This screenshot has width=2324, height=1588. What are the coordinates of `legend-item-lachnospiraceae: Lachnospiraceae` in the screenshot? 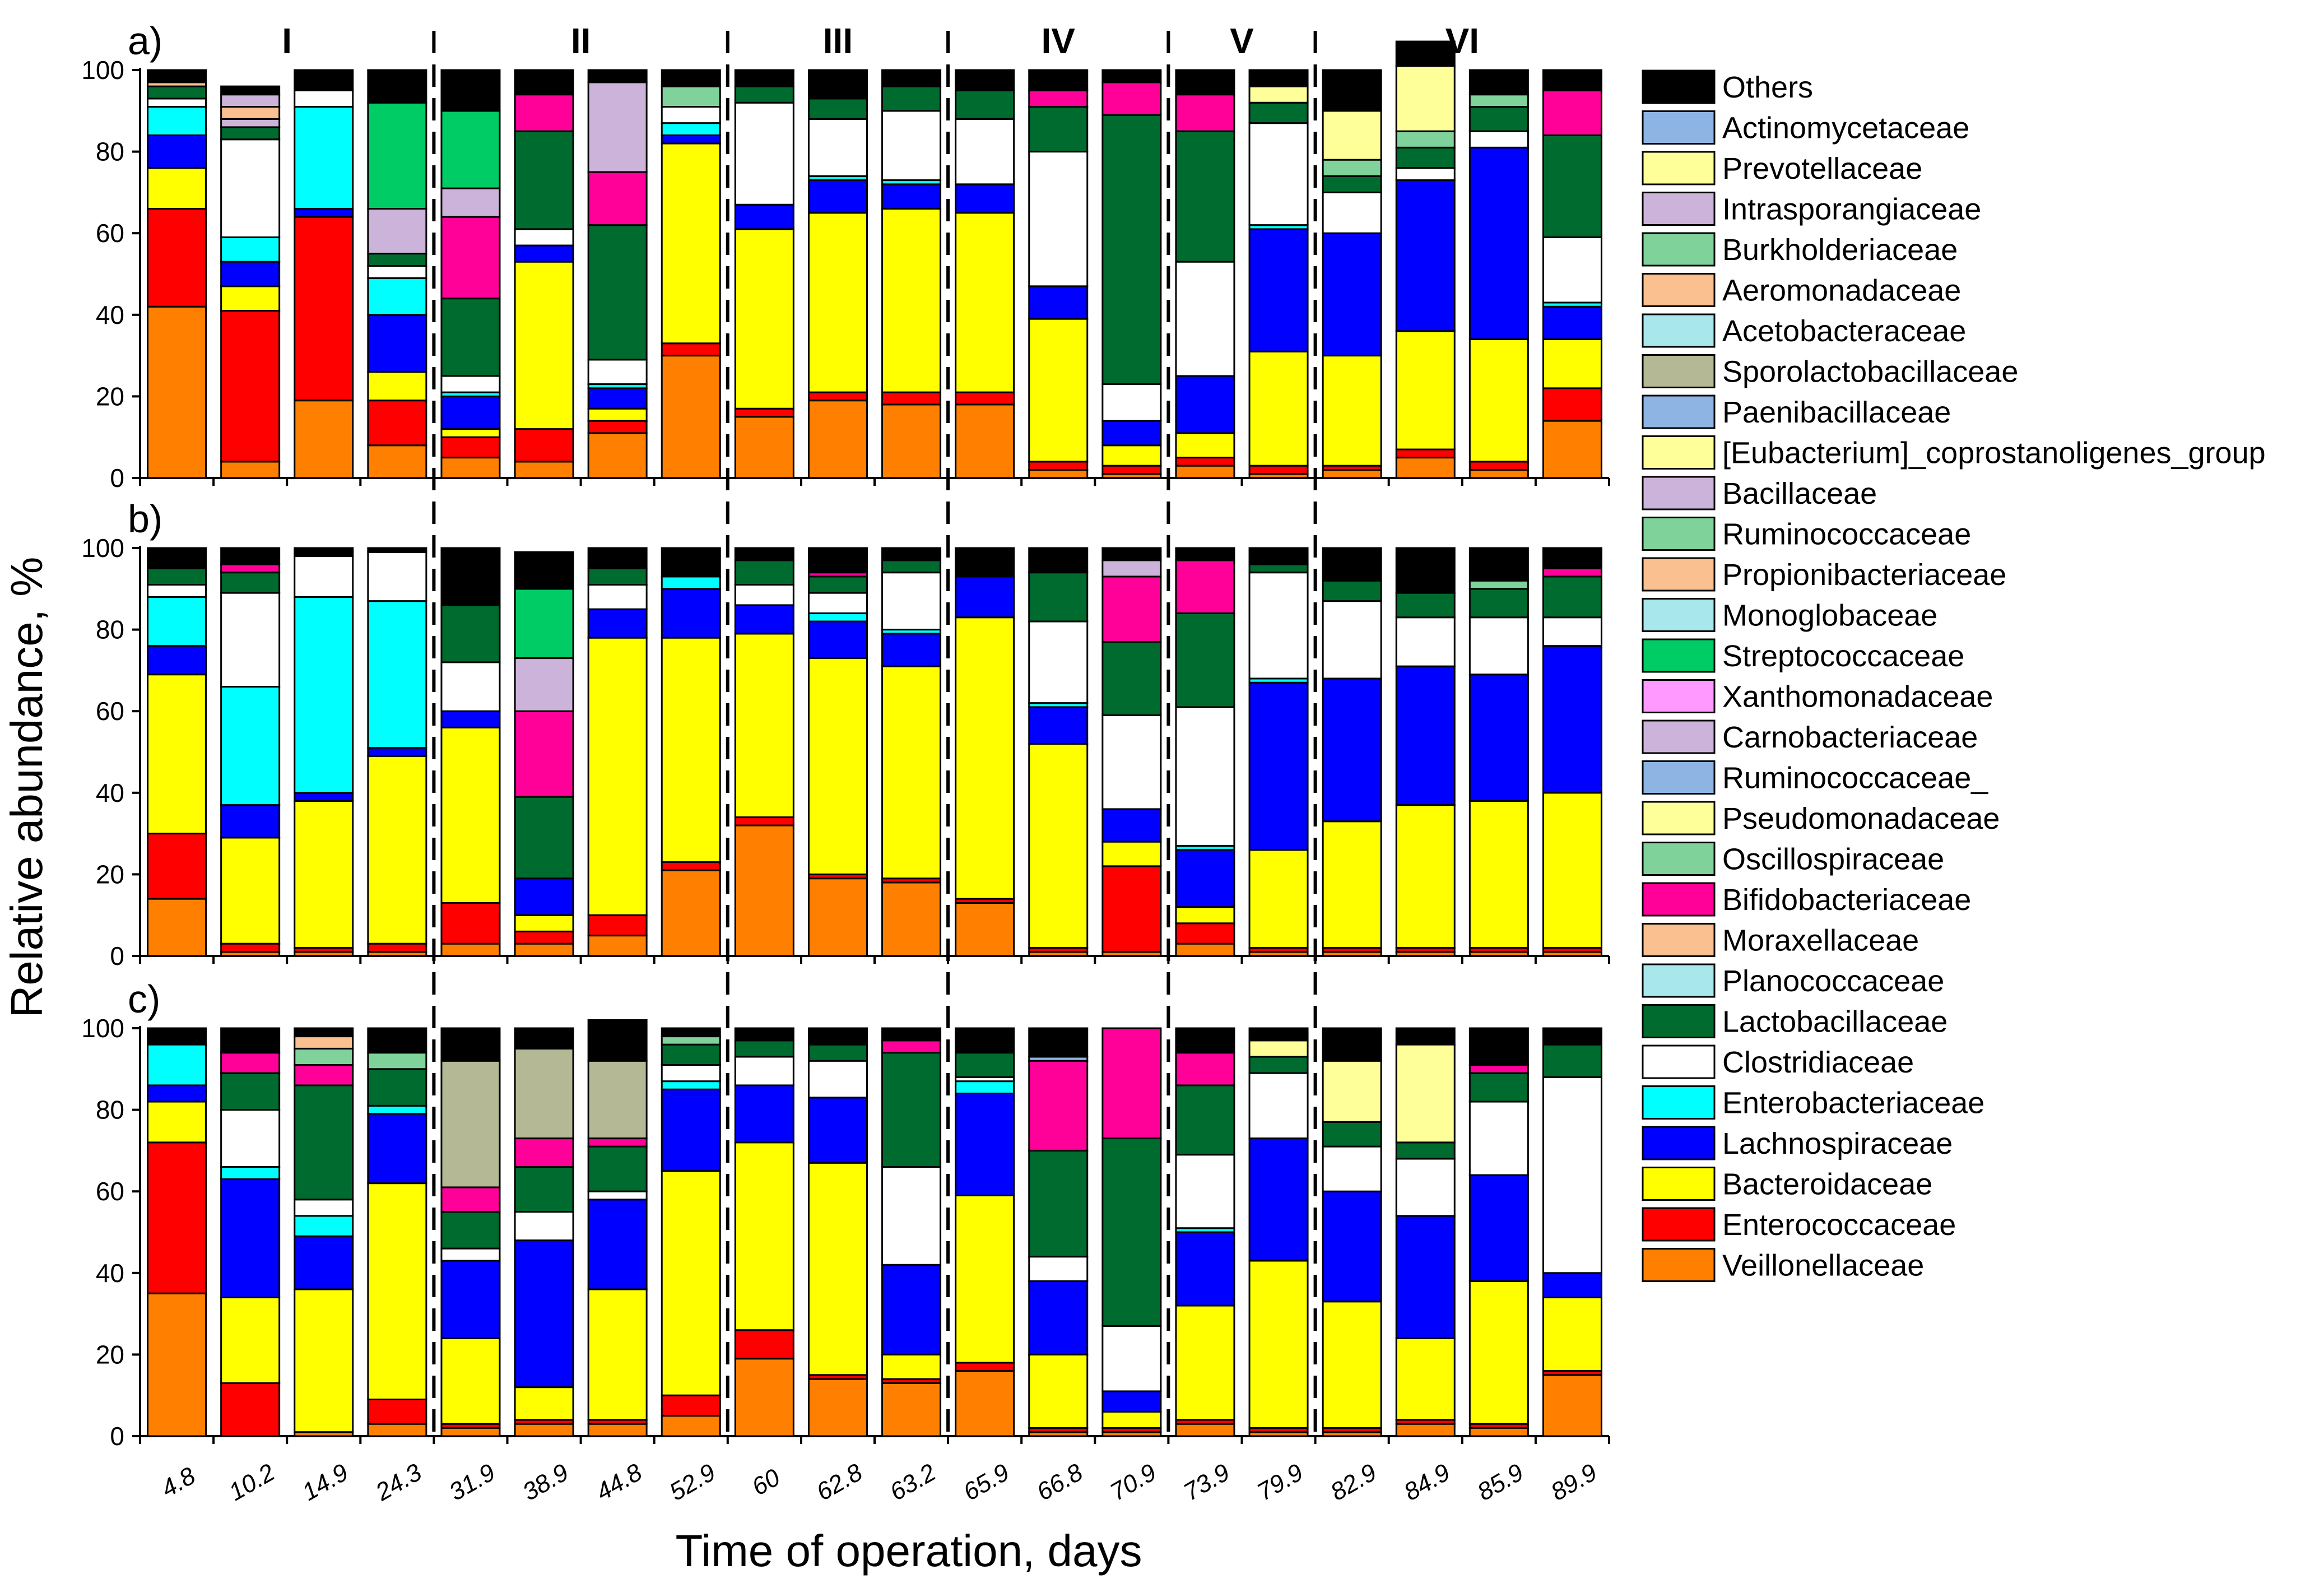 It's located at (1797, 1143).